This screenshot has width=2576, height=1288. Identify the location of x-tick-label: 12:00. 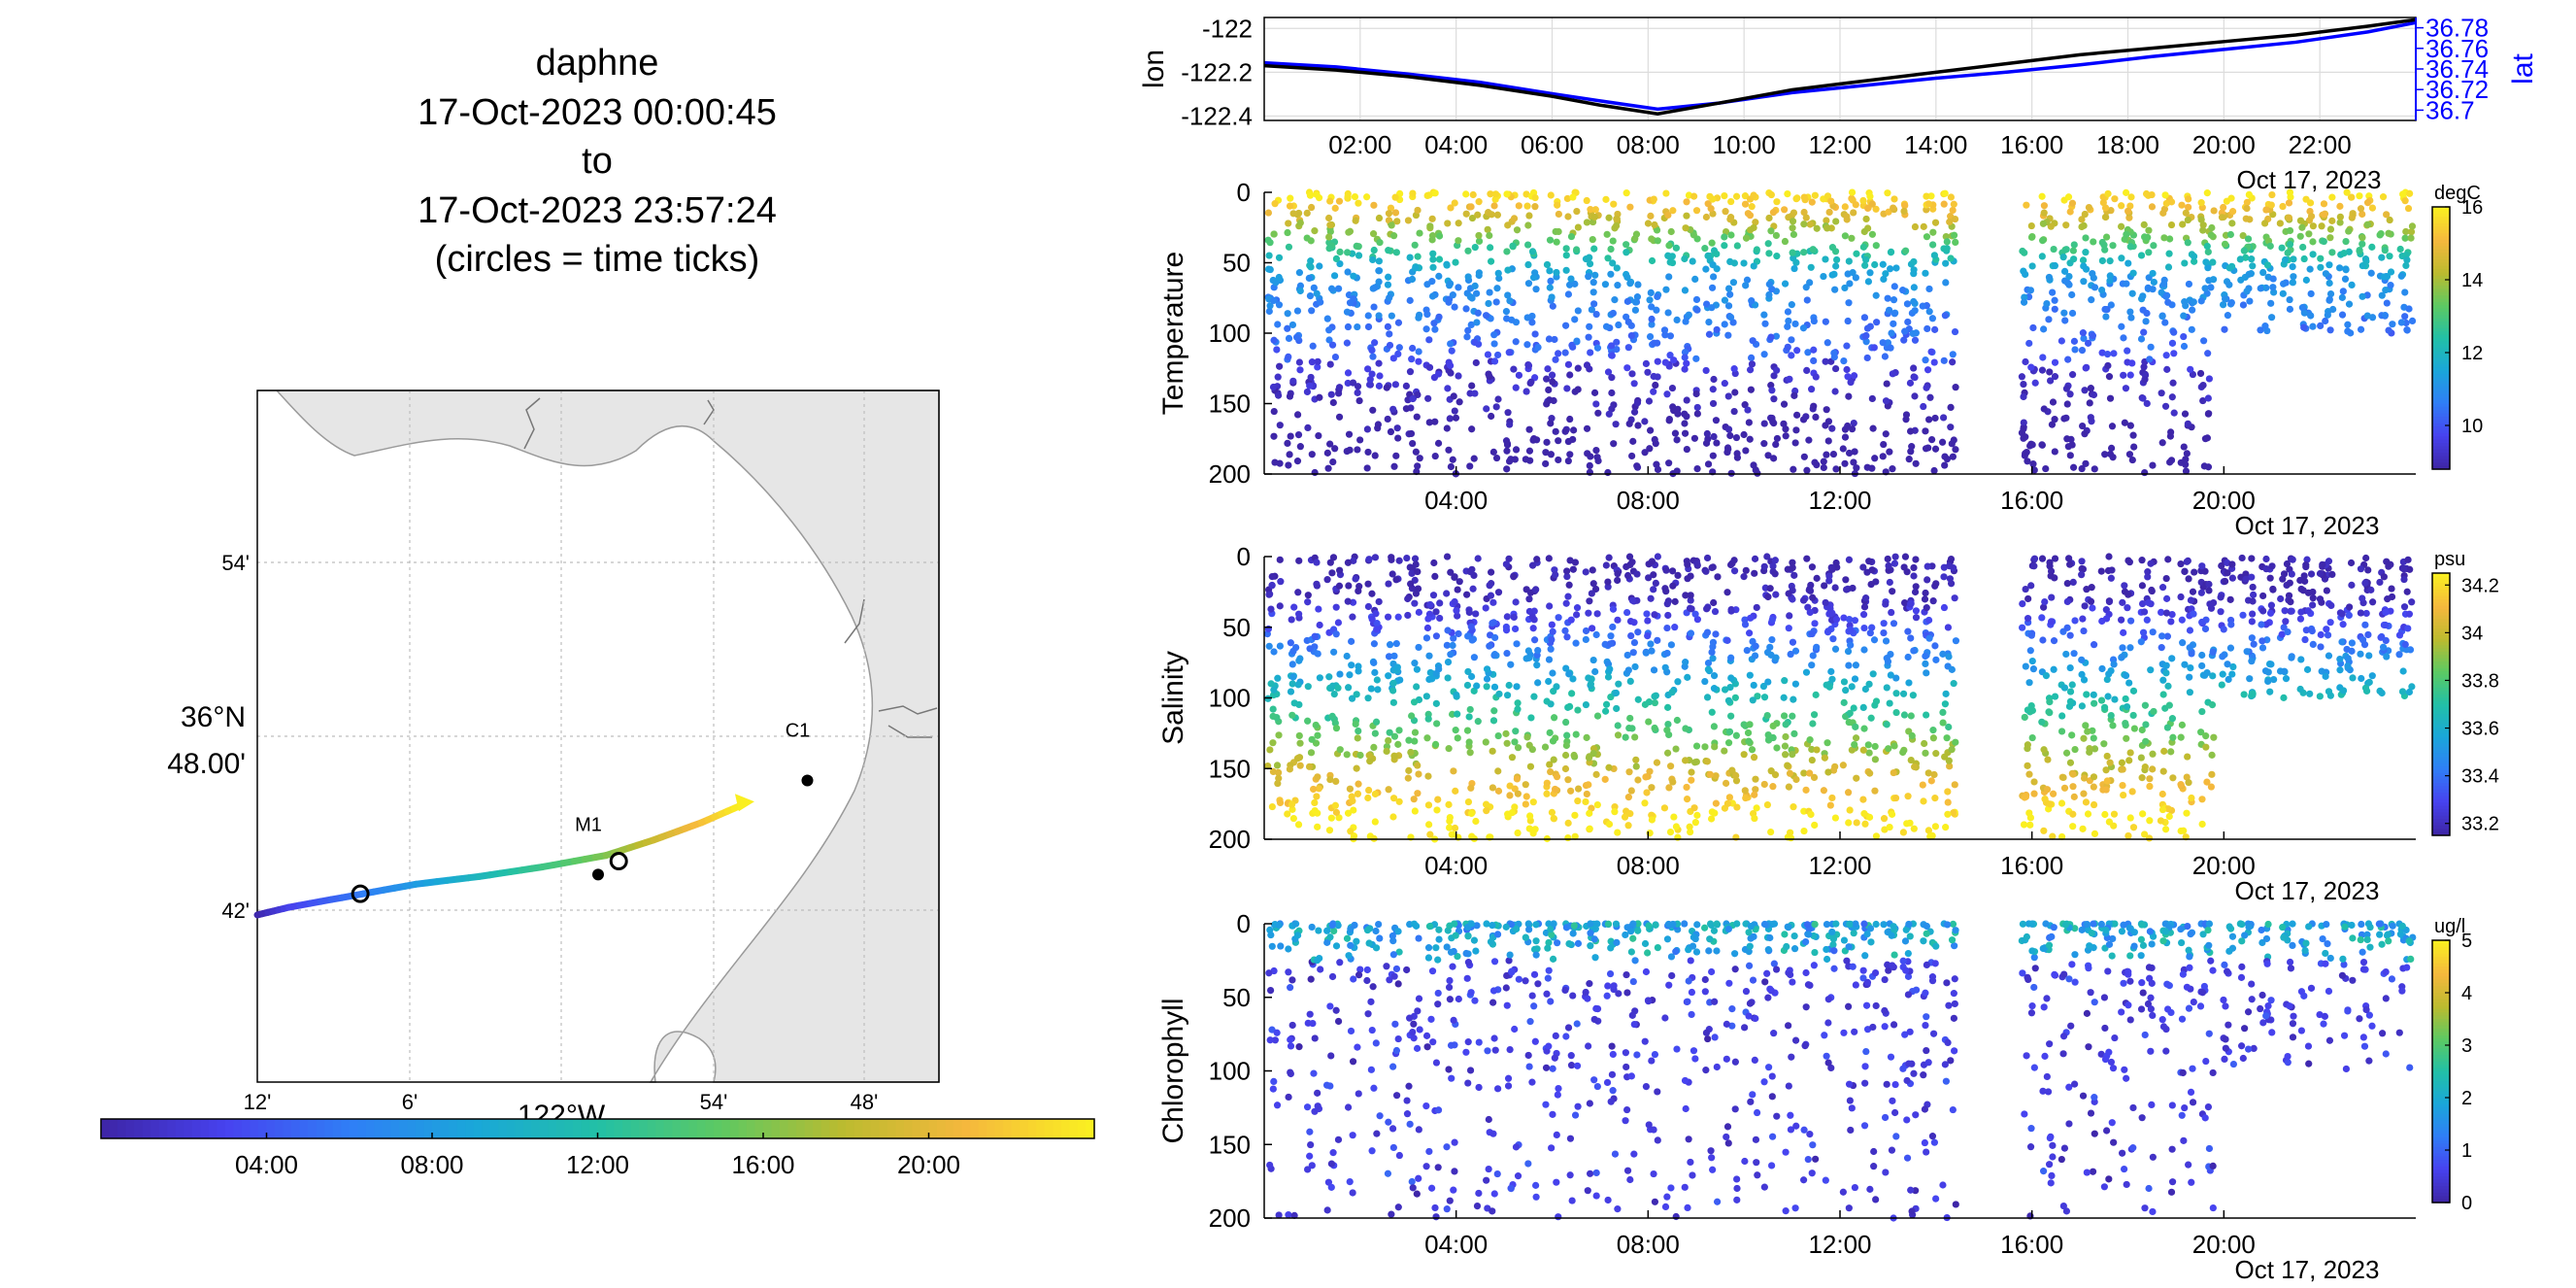
(1840, 865).